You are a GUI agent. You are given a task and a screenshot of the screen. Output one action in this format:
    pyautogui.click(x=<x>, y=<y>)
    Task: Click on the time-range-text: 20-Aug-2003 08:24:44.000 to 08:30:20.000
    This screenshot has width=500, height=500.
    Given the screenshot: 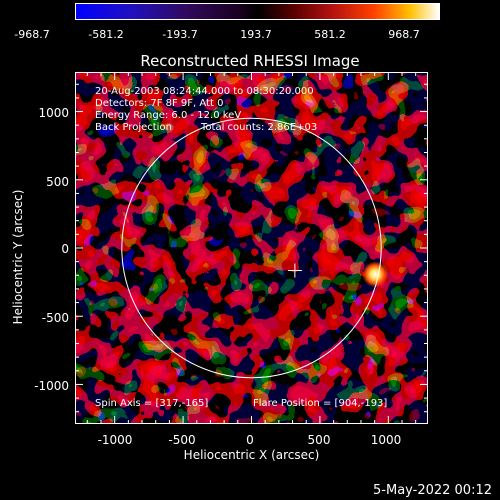 What is the action you would take?
    pyautogui.click(x=204, y=91)
    